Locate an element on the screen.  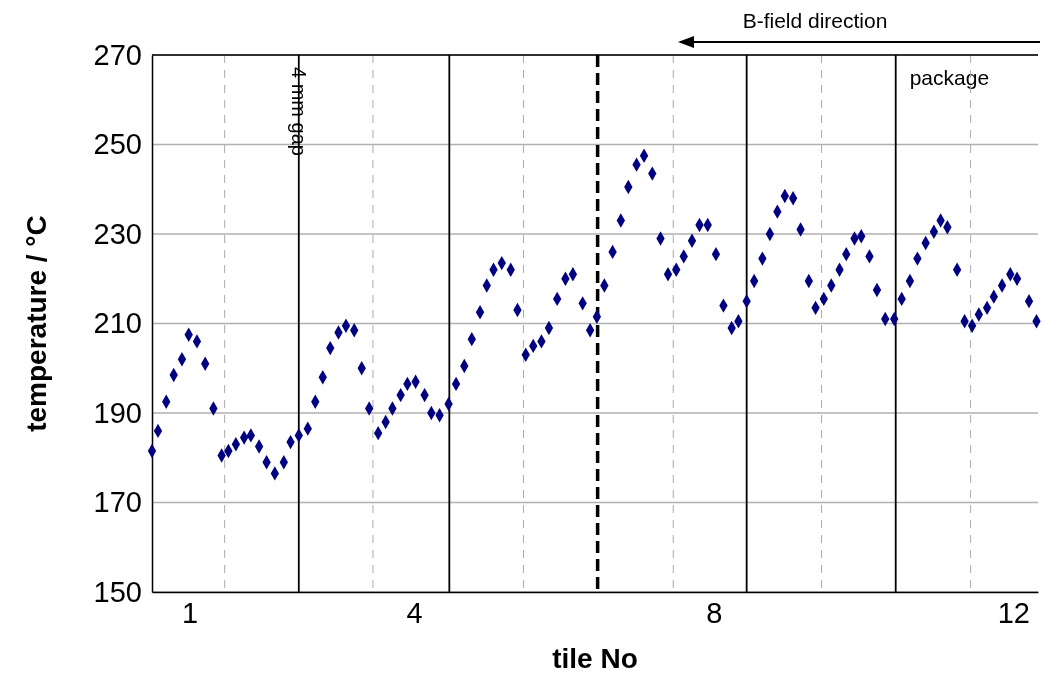
x-tick-label: 1 is located at coordinates (190, 612).